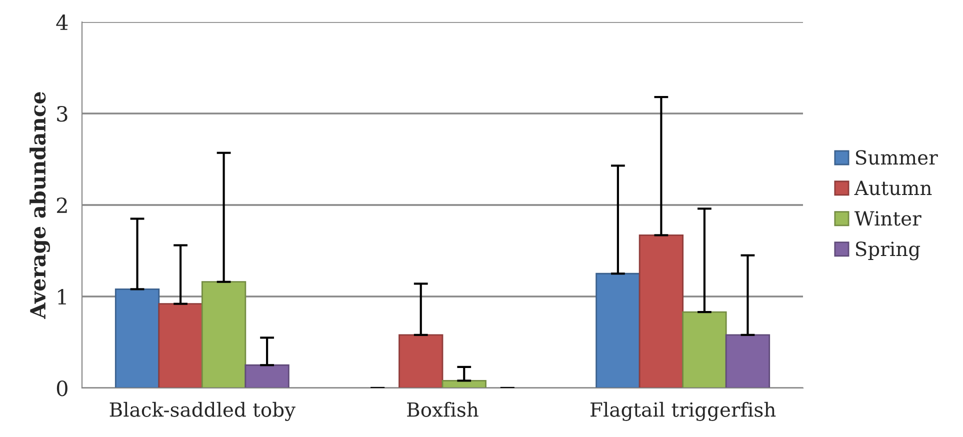 Image resolution: width=963 pixels, height=437 pixels. I want to click on x-tick-label: Flagtail triggerfish, so click(683, 411).